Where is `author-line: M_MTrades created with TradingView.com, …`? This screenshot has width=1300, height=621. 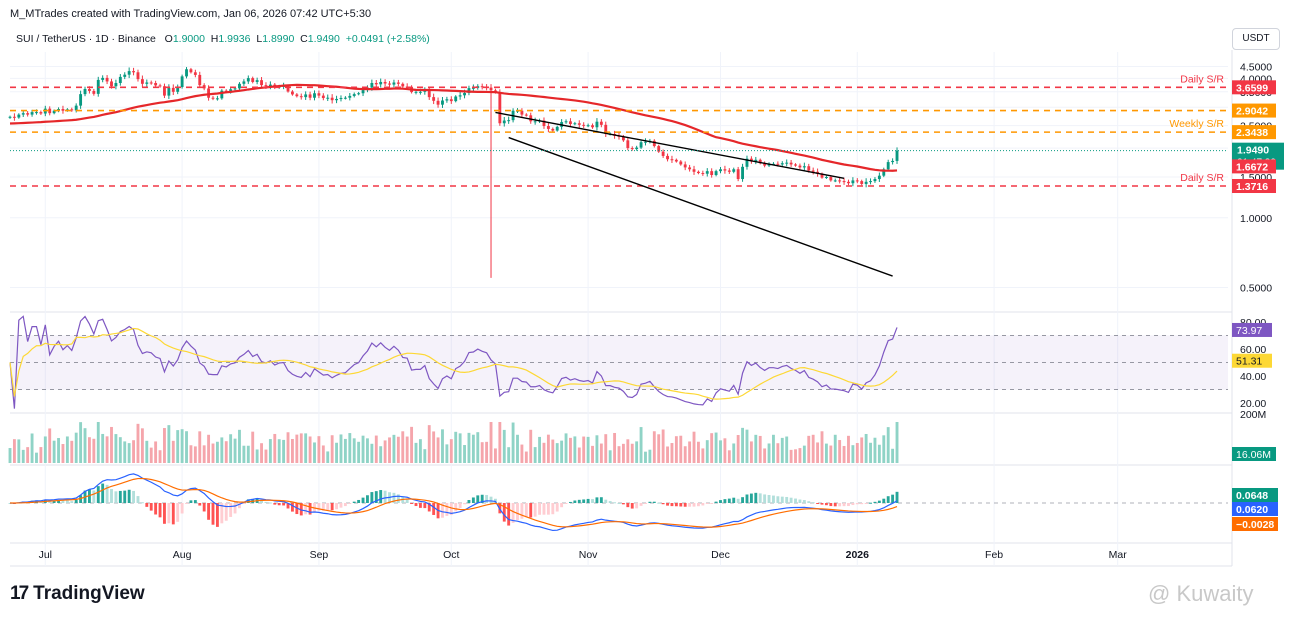 author-line: M_MTrades created with TradingView.com, … is located at coordinates (191, 14).